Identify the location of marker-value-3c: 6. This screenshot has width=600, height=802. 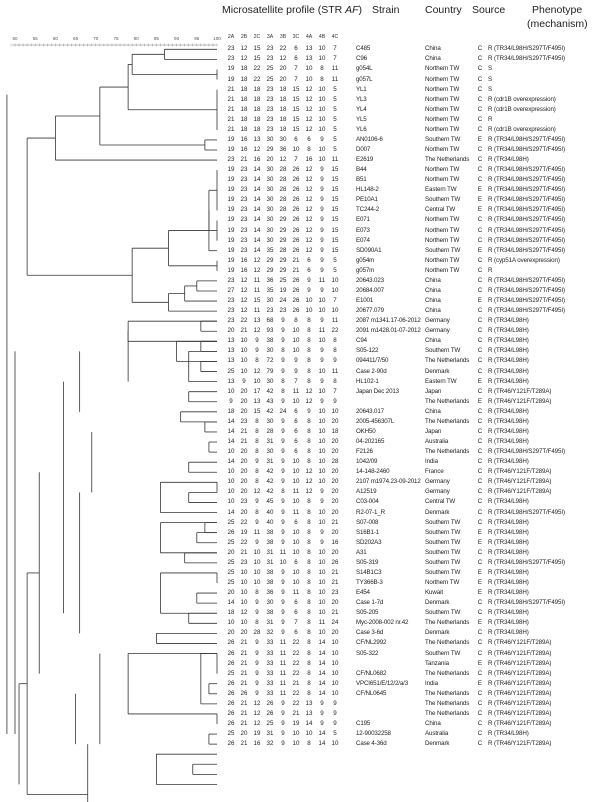
(296, 431).